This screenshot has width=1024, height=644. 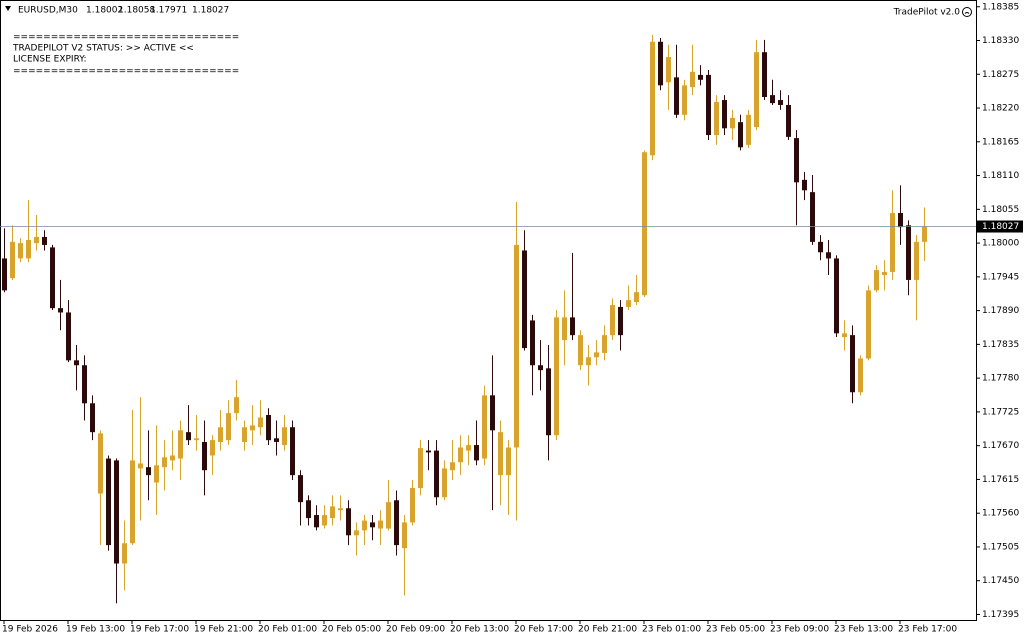 I want to click on x-tick-label: 23 Feb 17:00, so click(x=927, y=630).